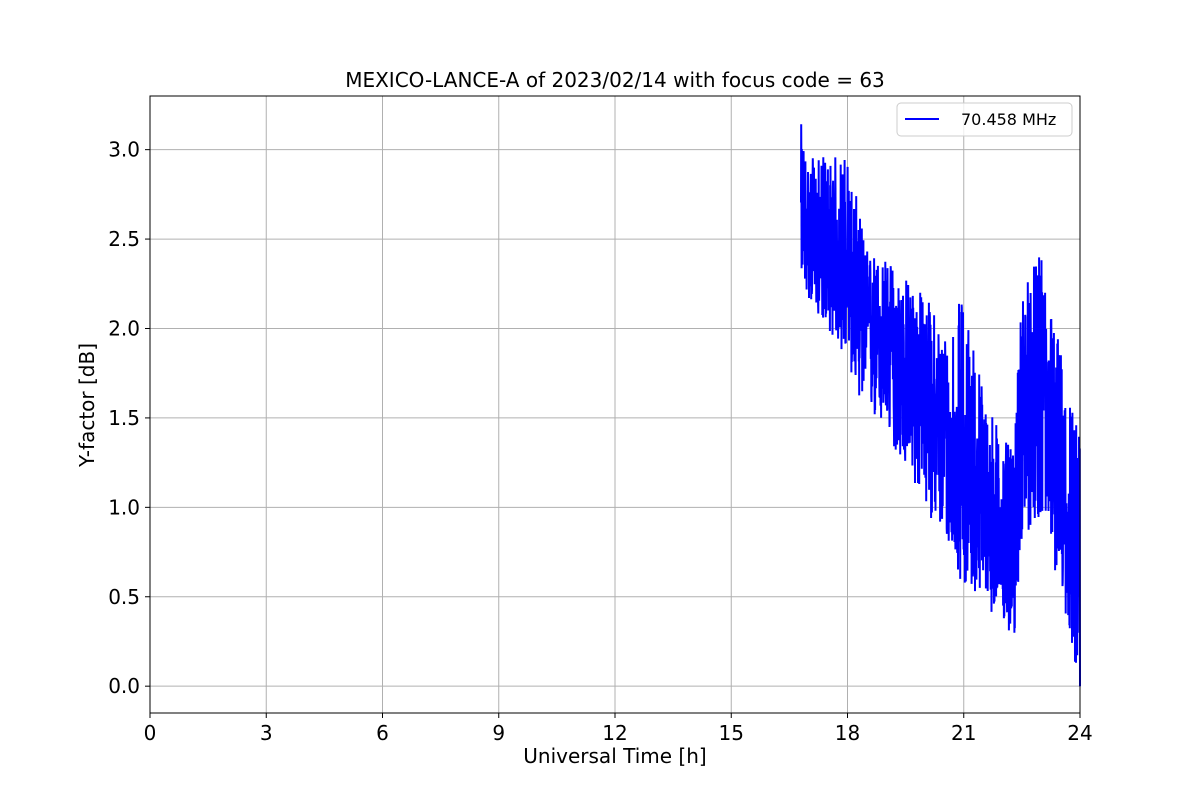 The height and width of the screenshot is (800, 1200). What do you see at coordinates (150, 733) in the screenshot?
I see `x-tick-label: 0` at bounding box center [150, 733].